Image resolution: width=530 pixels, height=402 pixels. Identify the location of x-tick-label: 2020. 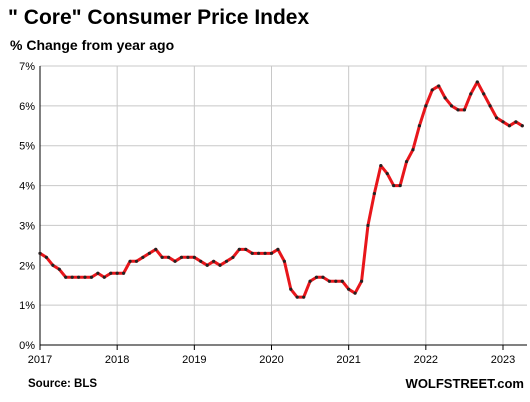
(271, 360).